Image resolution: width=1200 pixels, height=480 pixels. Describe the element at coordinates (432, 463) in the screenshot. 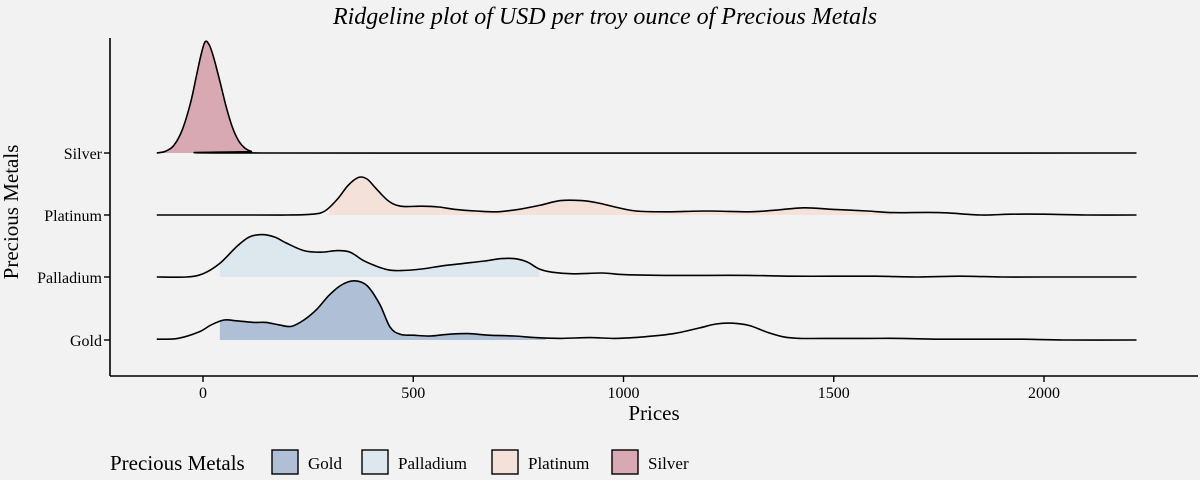

I see `legend-label-palladium: Palladium` at that location.